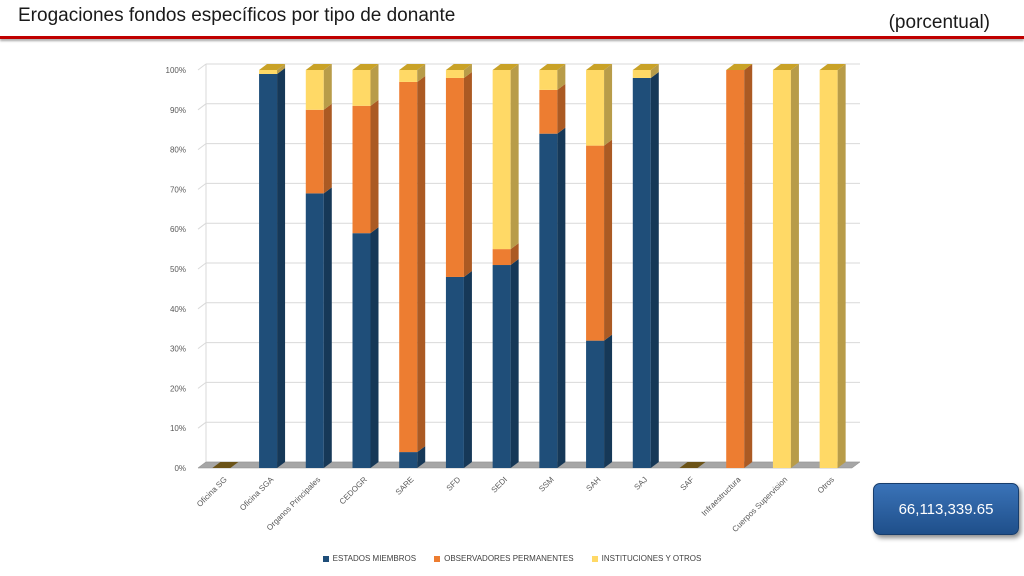 The width and height of the screenshot is (1024, 576). Describe the element at coordinates (180, 468) in the screenshot. I see `y-tick-label: 0%` at that location.